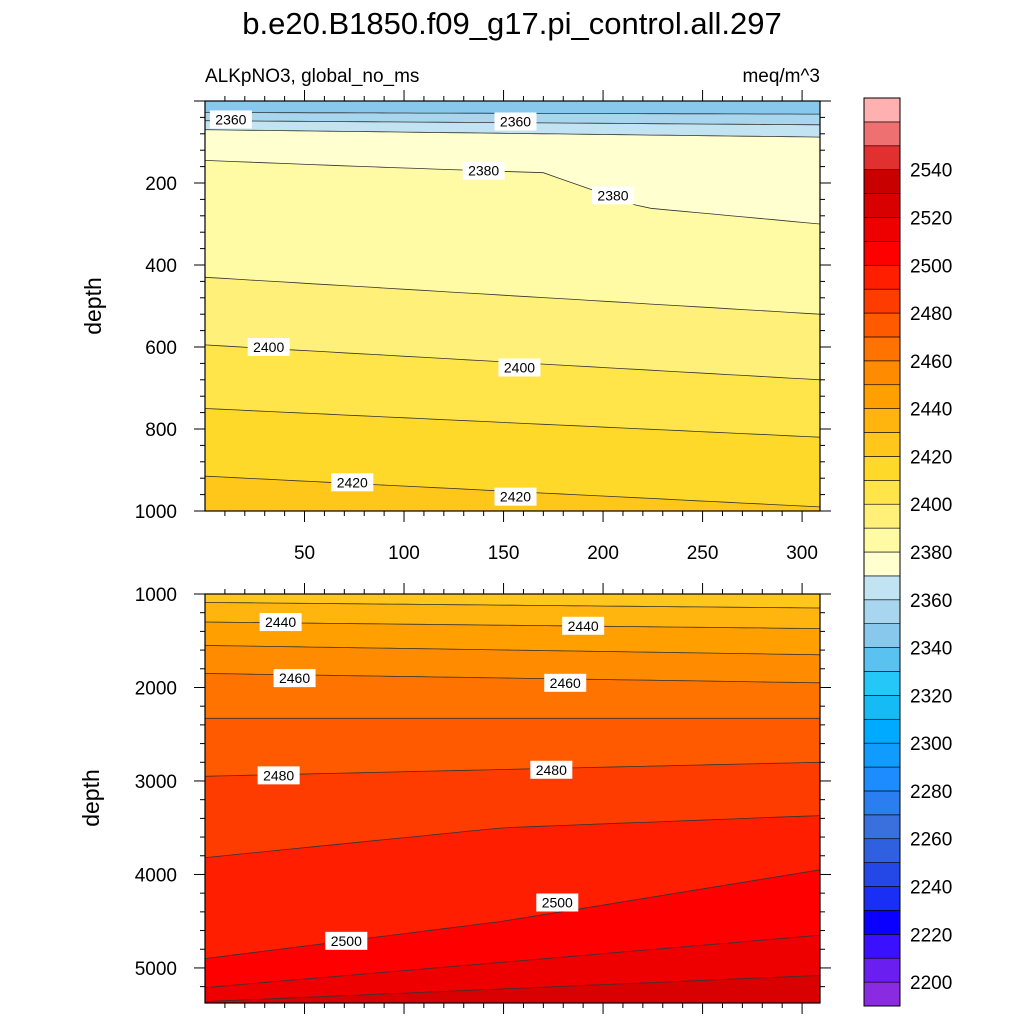 Image resolution: width=1024 pixels, height=1024 pixels. I want to click on colorbar-tick-label: 2540, so click(931, 171).